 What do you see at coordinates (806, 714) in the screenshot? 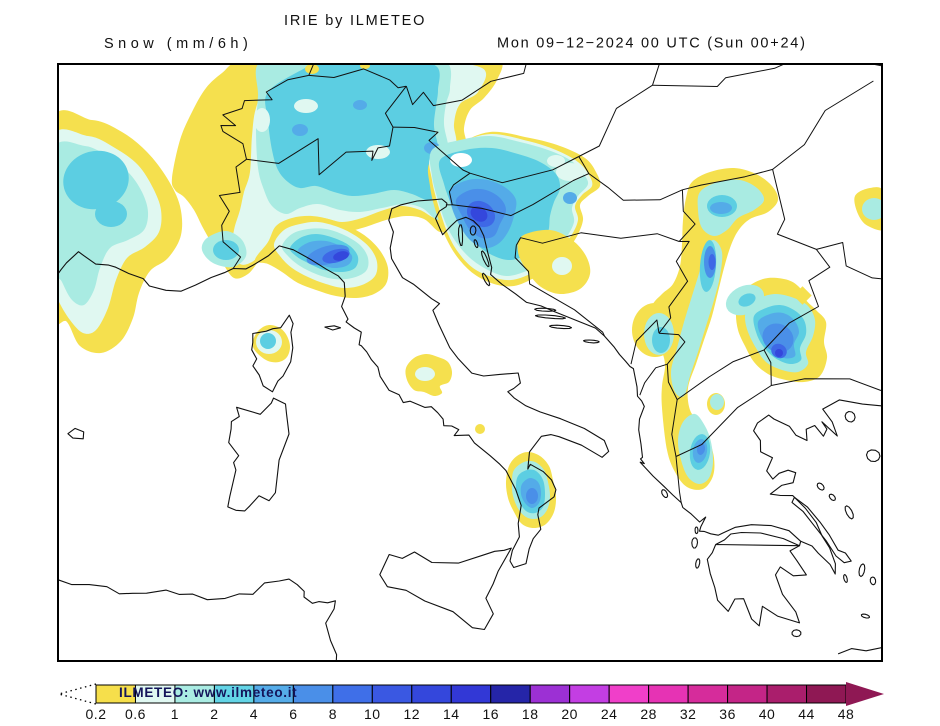
I see `svg-text: 44` at bounding box center [806, 714].